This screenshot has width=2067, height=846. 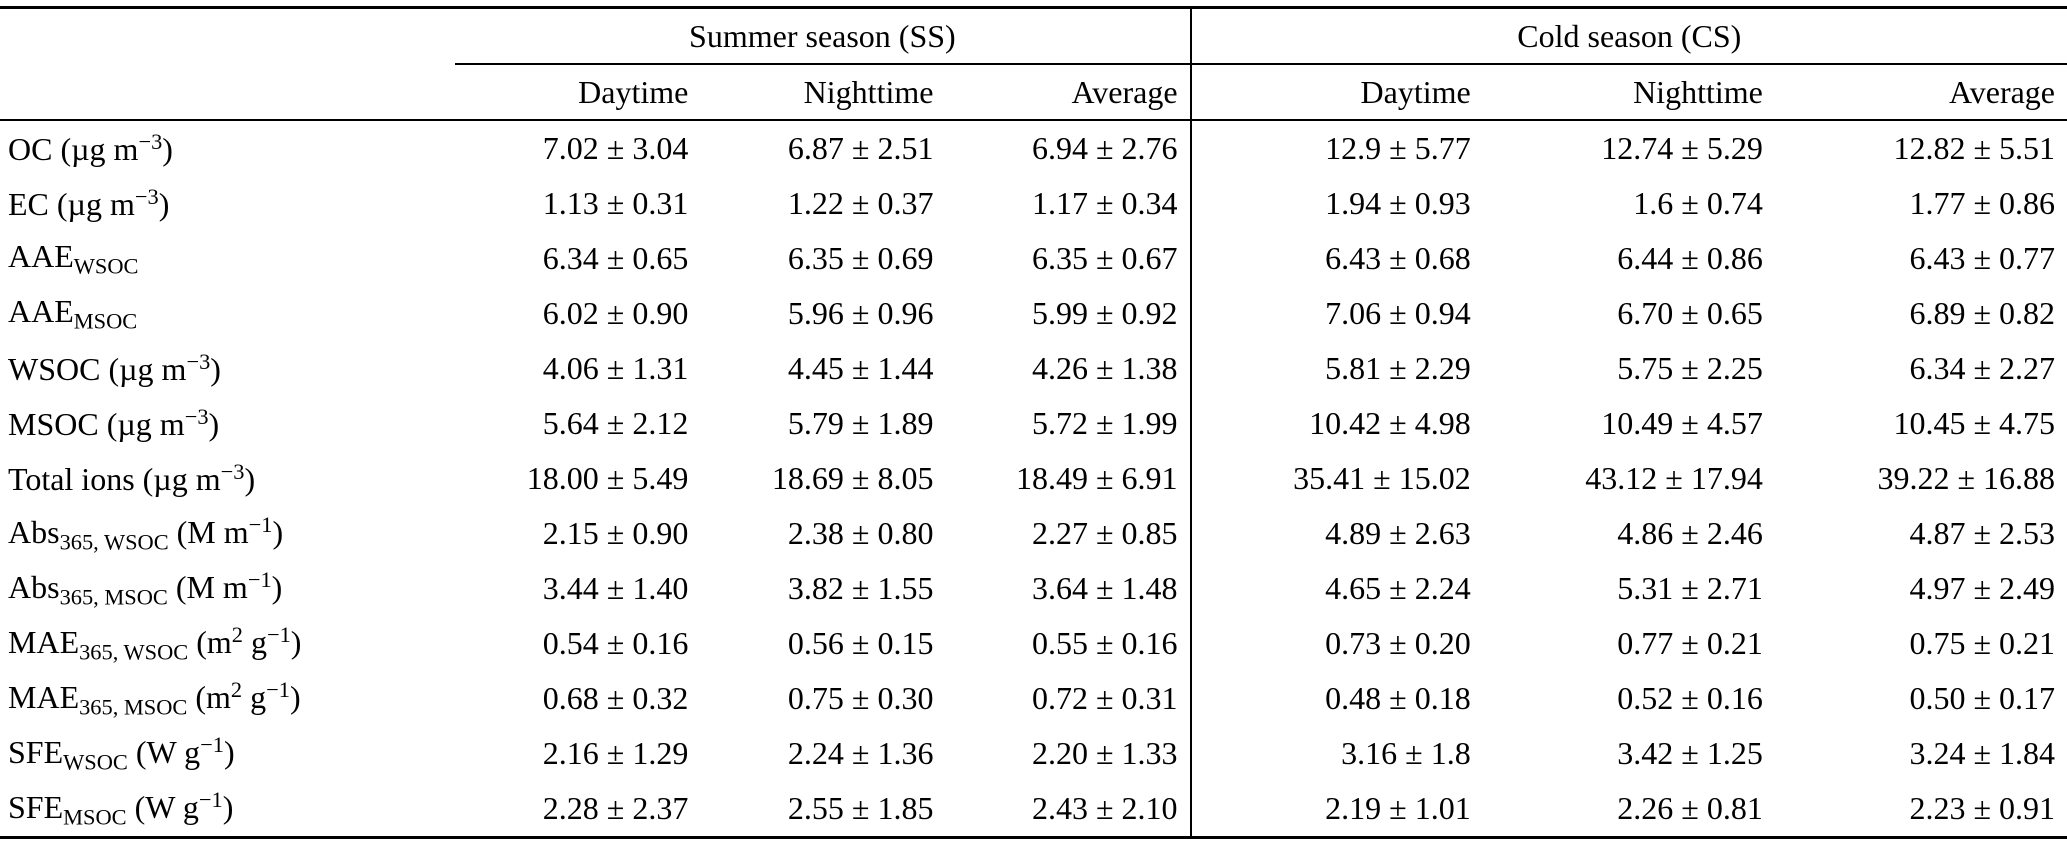 I want to click on value-cell: 2.16 ± 1.29, so click(x=615, y=753).